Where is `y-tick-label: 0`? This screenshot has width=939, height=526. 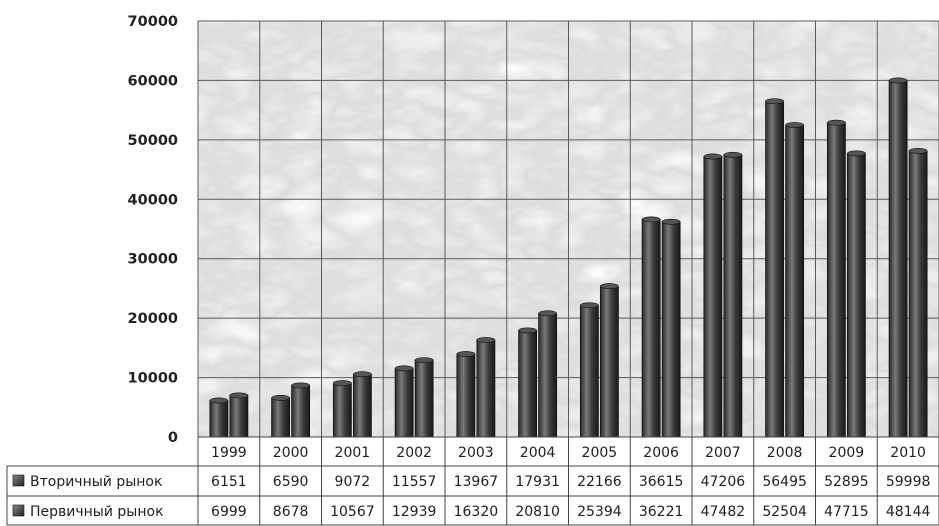
y-tick-label: 0 is located at coordinates (173, 438).